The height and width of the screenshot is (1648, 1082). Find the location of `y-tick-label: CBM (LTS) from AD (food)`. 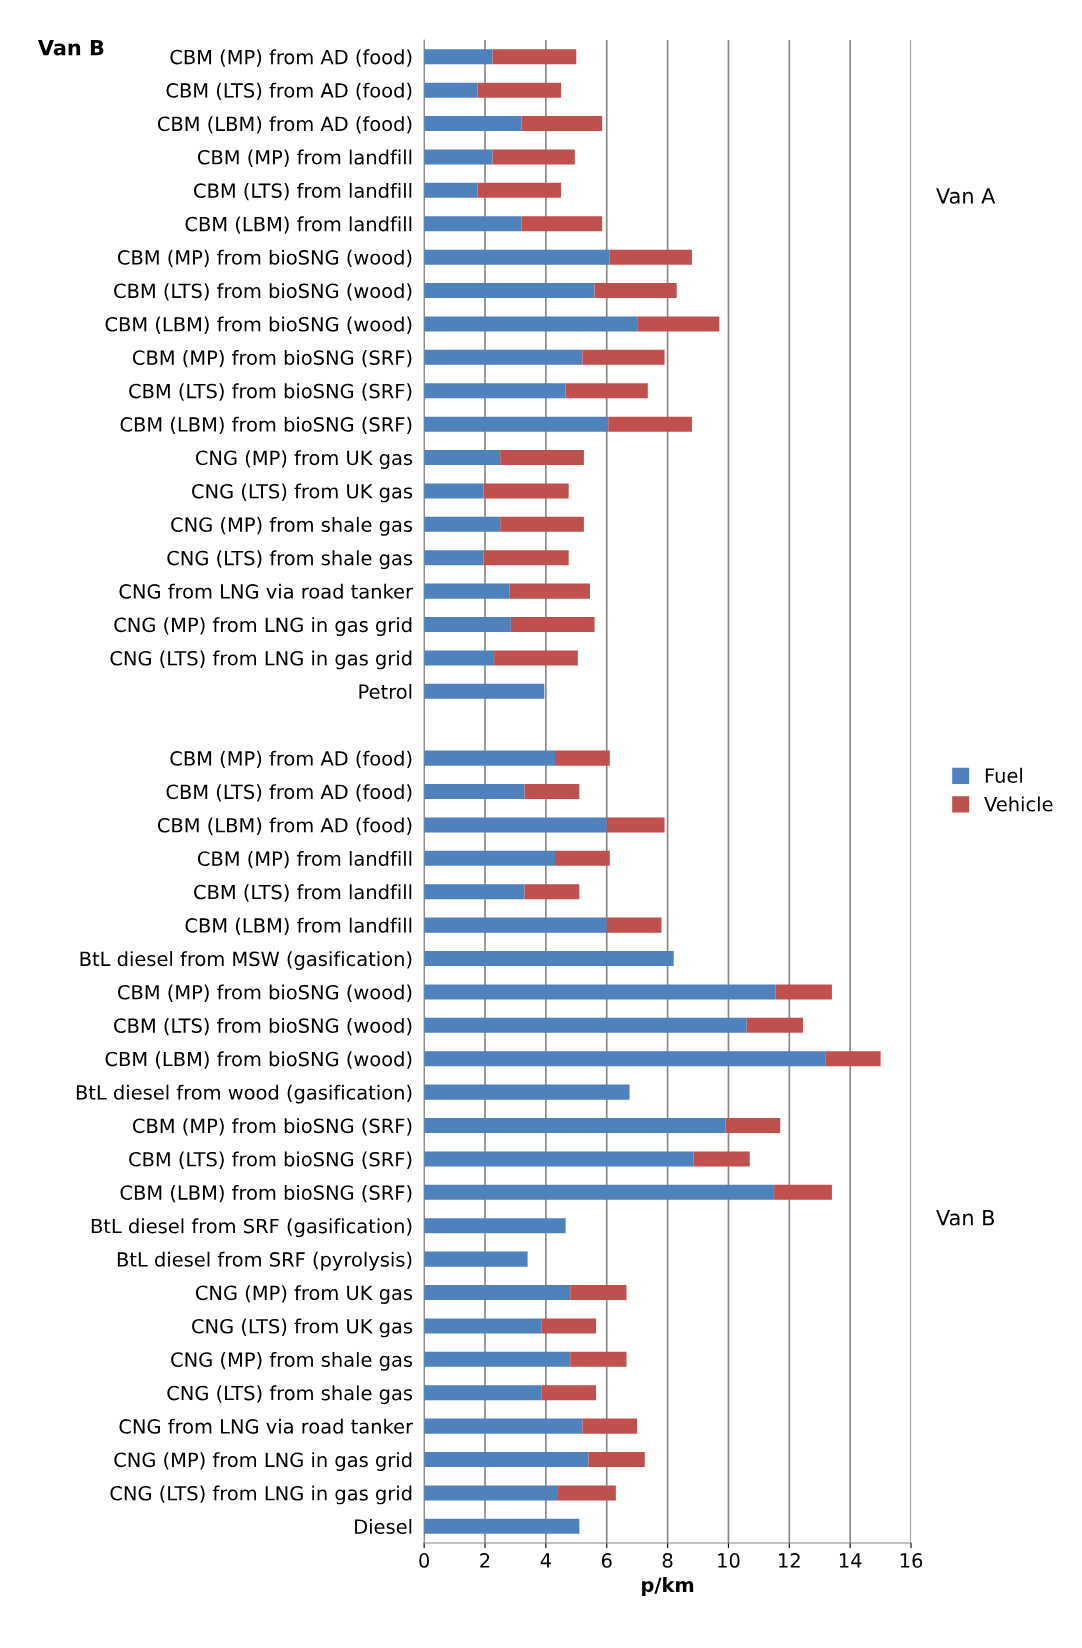

y-tick-label: CBM (LTS) from AD (food) is located at coordinates (289, 793).